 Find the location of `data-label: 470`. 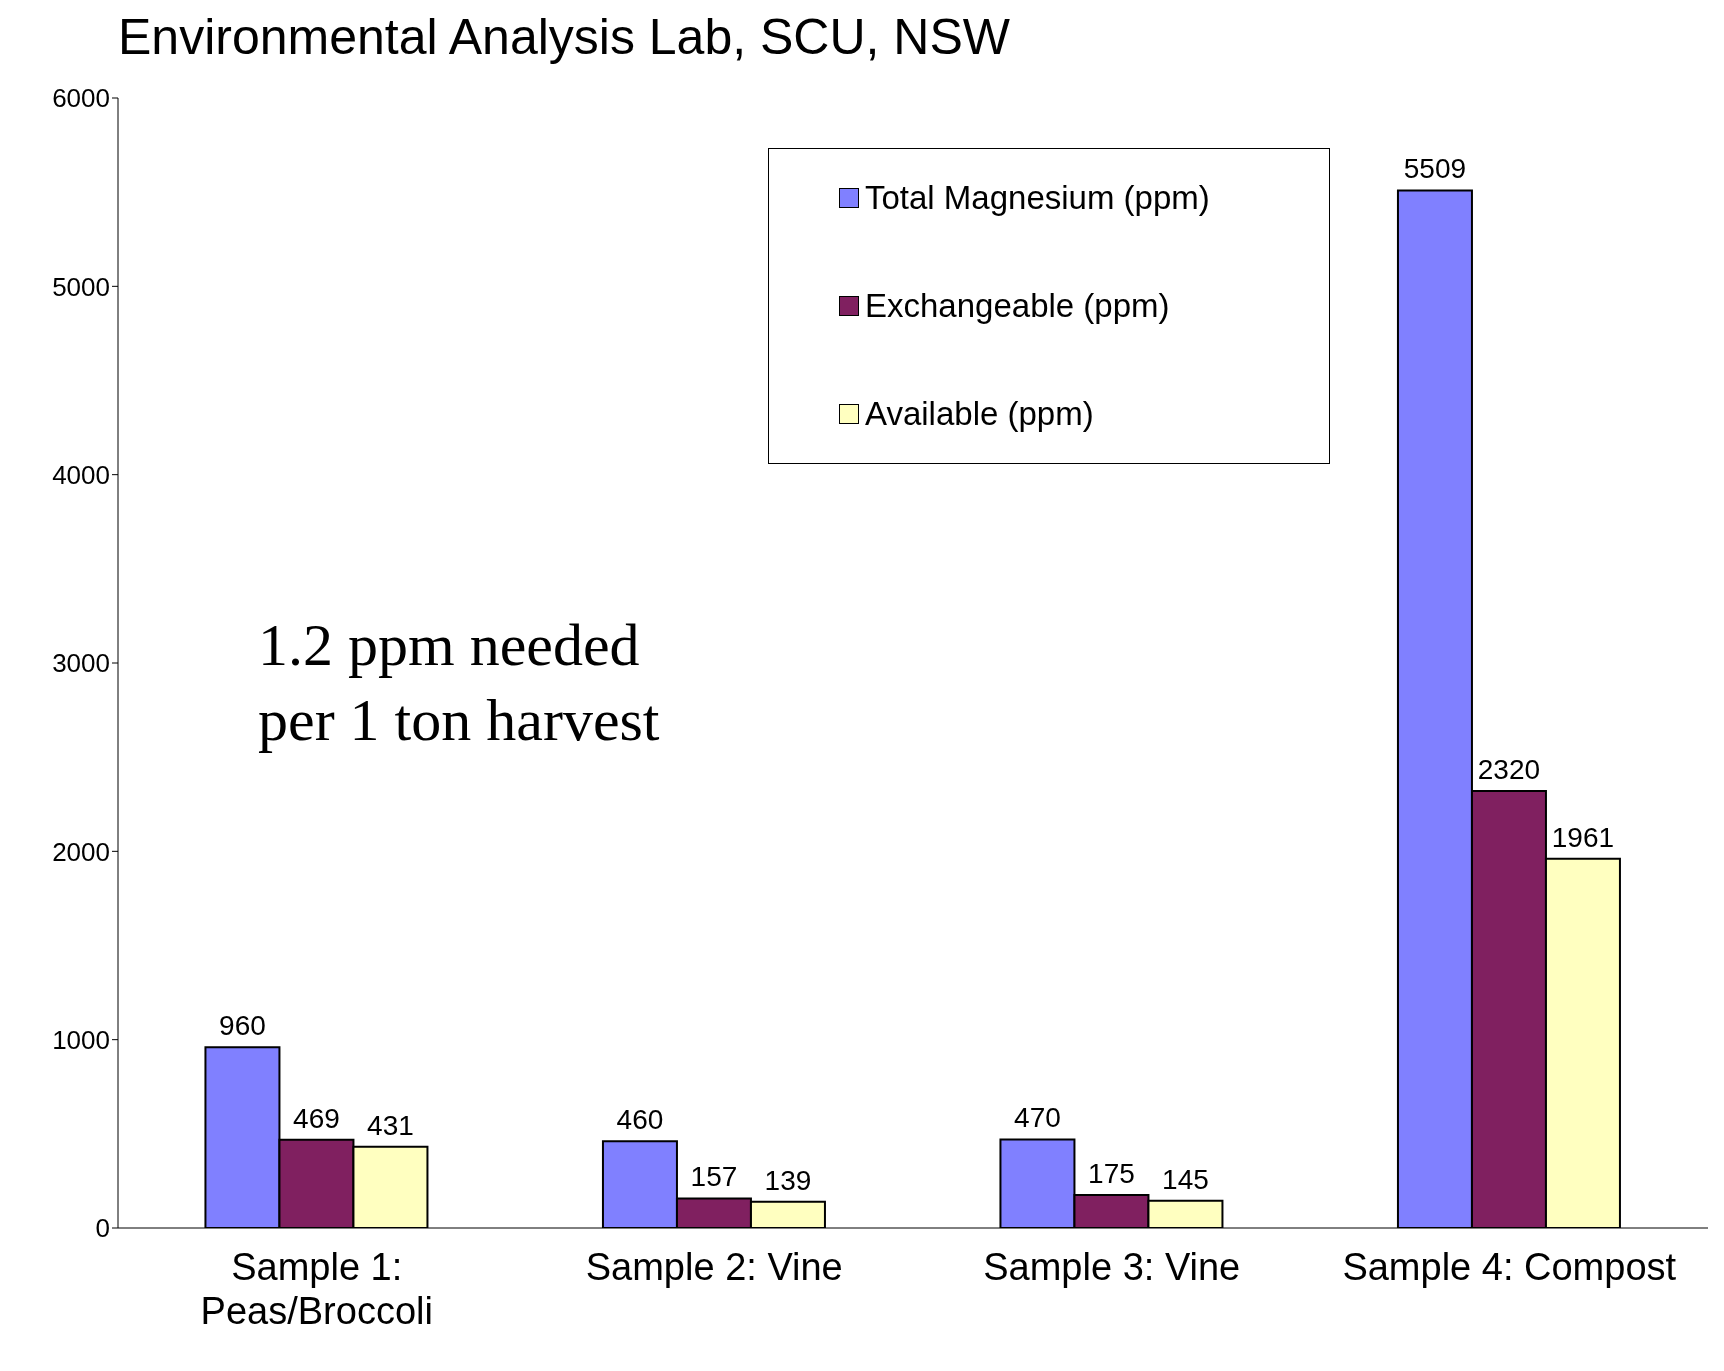

data-label: 470 is located at coordinates (1037, 1118).